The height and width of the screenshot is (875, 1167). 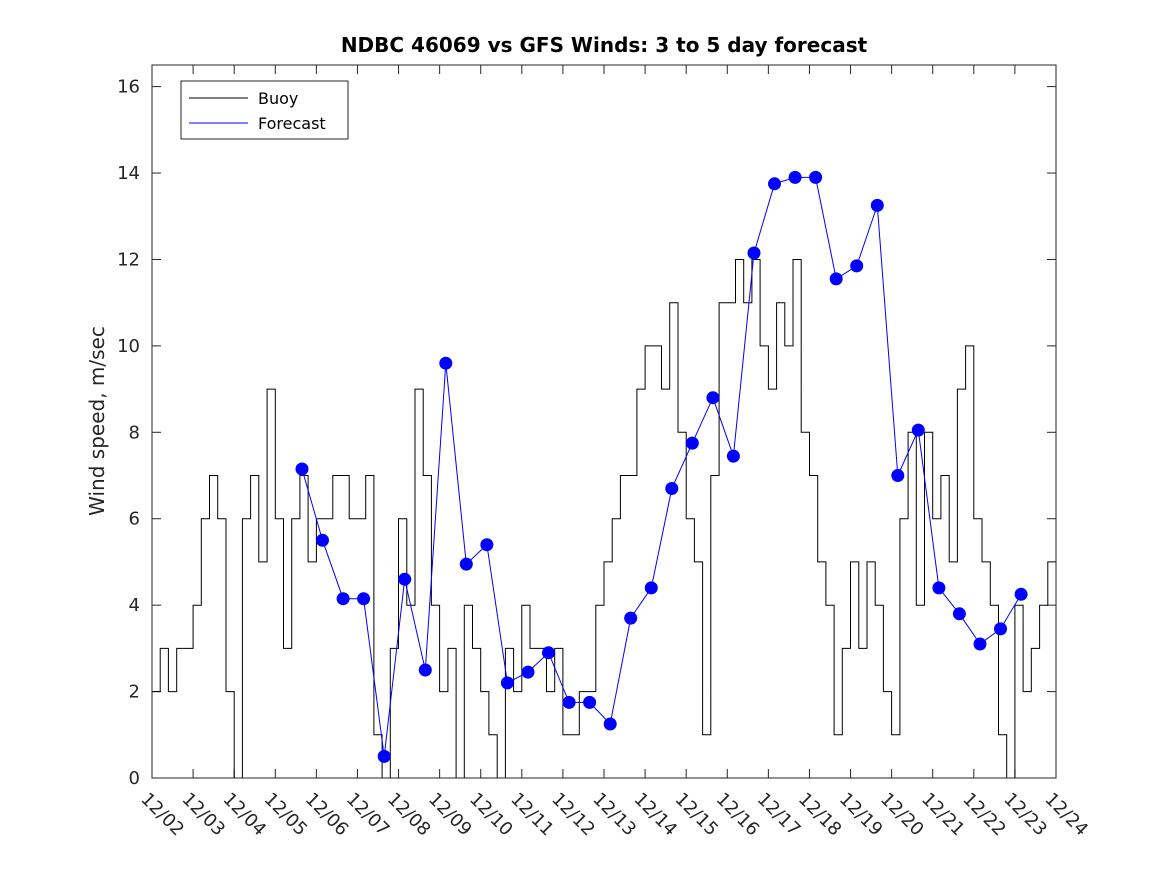 What do you see at coordinates (128, 346) in the screenshot?
I see `y-tick-label: 10` at bounding box center [128, 346].